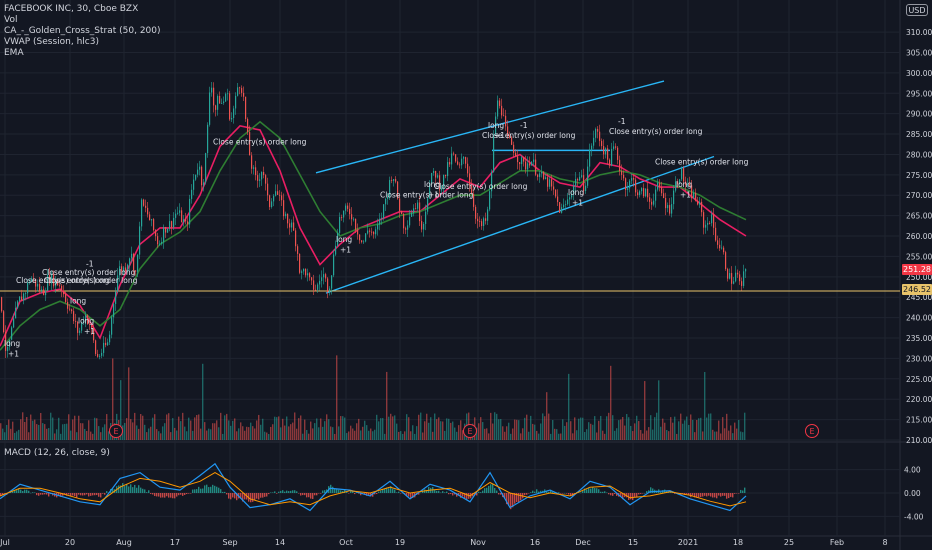 This screenshot has height=550, width=932. I want to click on y-tick-label: 250.00, so click(919, 277).